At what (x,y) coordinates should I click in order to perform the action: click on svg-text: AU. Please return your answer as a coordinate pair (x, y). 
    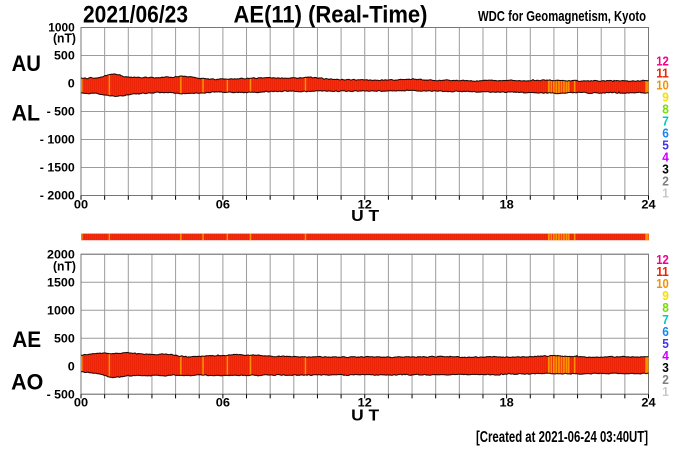
    Looking at the image, I should click on (26, 63).